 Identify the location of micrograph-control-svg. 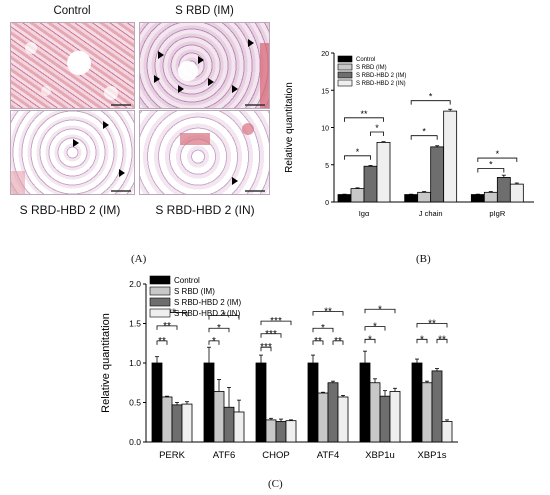
(78, 74).